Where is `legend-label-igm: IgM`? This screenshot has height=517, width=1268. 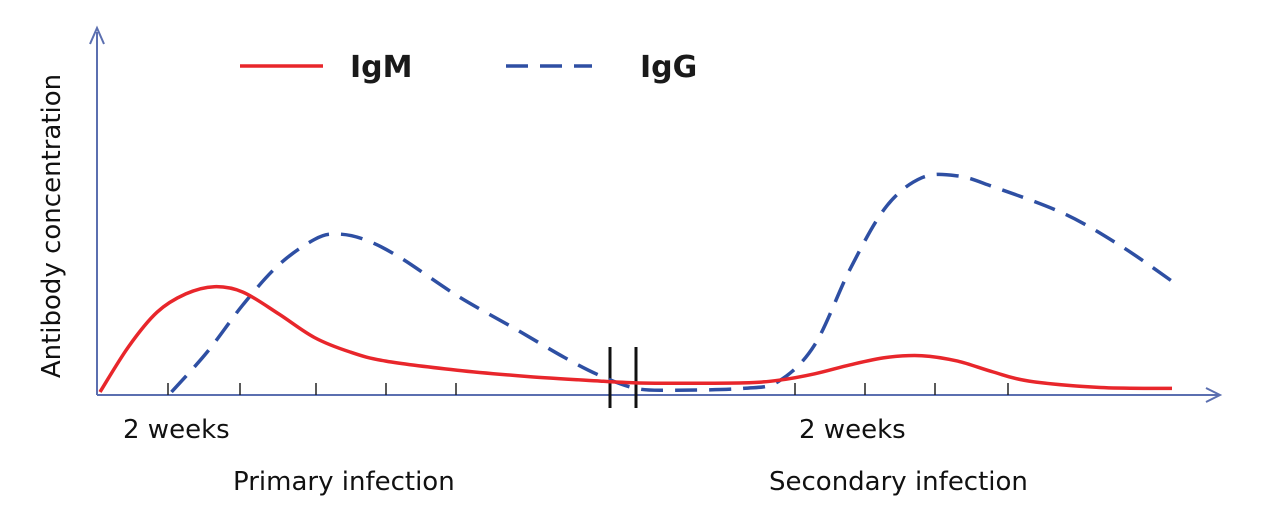
legend-label-igm: IgM is located at coordinates (381, 67).